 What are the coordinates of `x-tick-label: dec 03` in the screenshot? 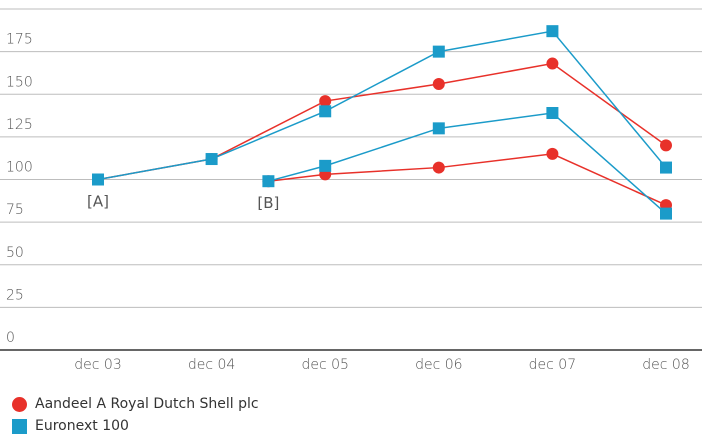 It's located at (97, 365).